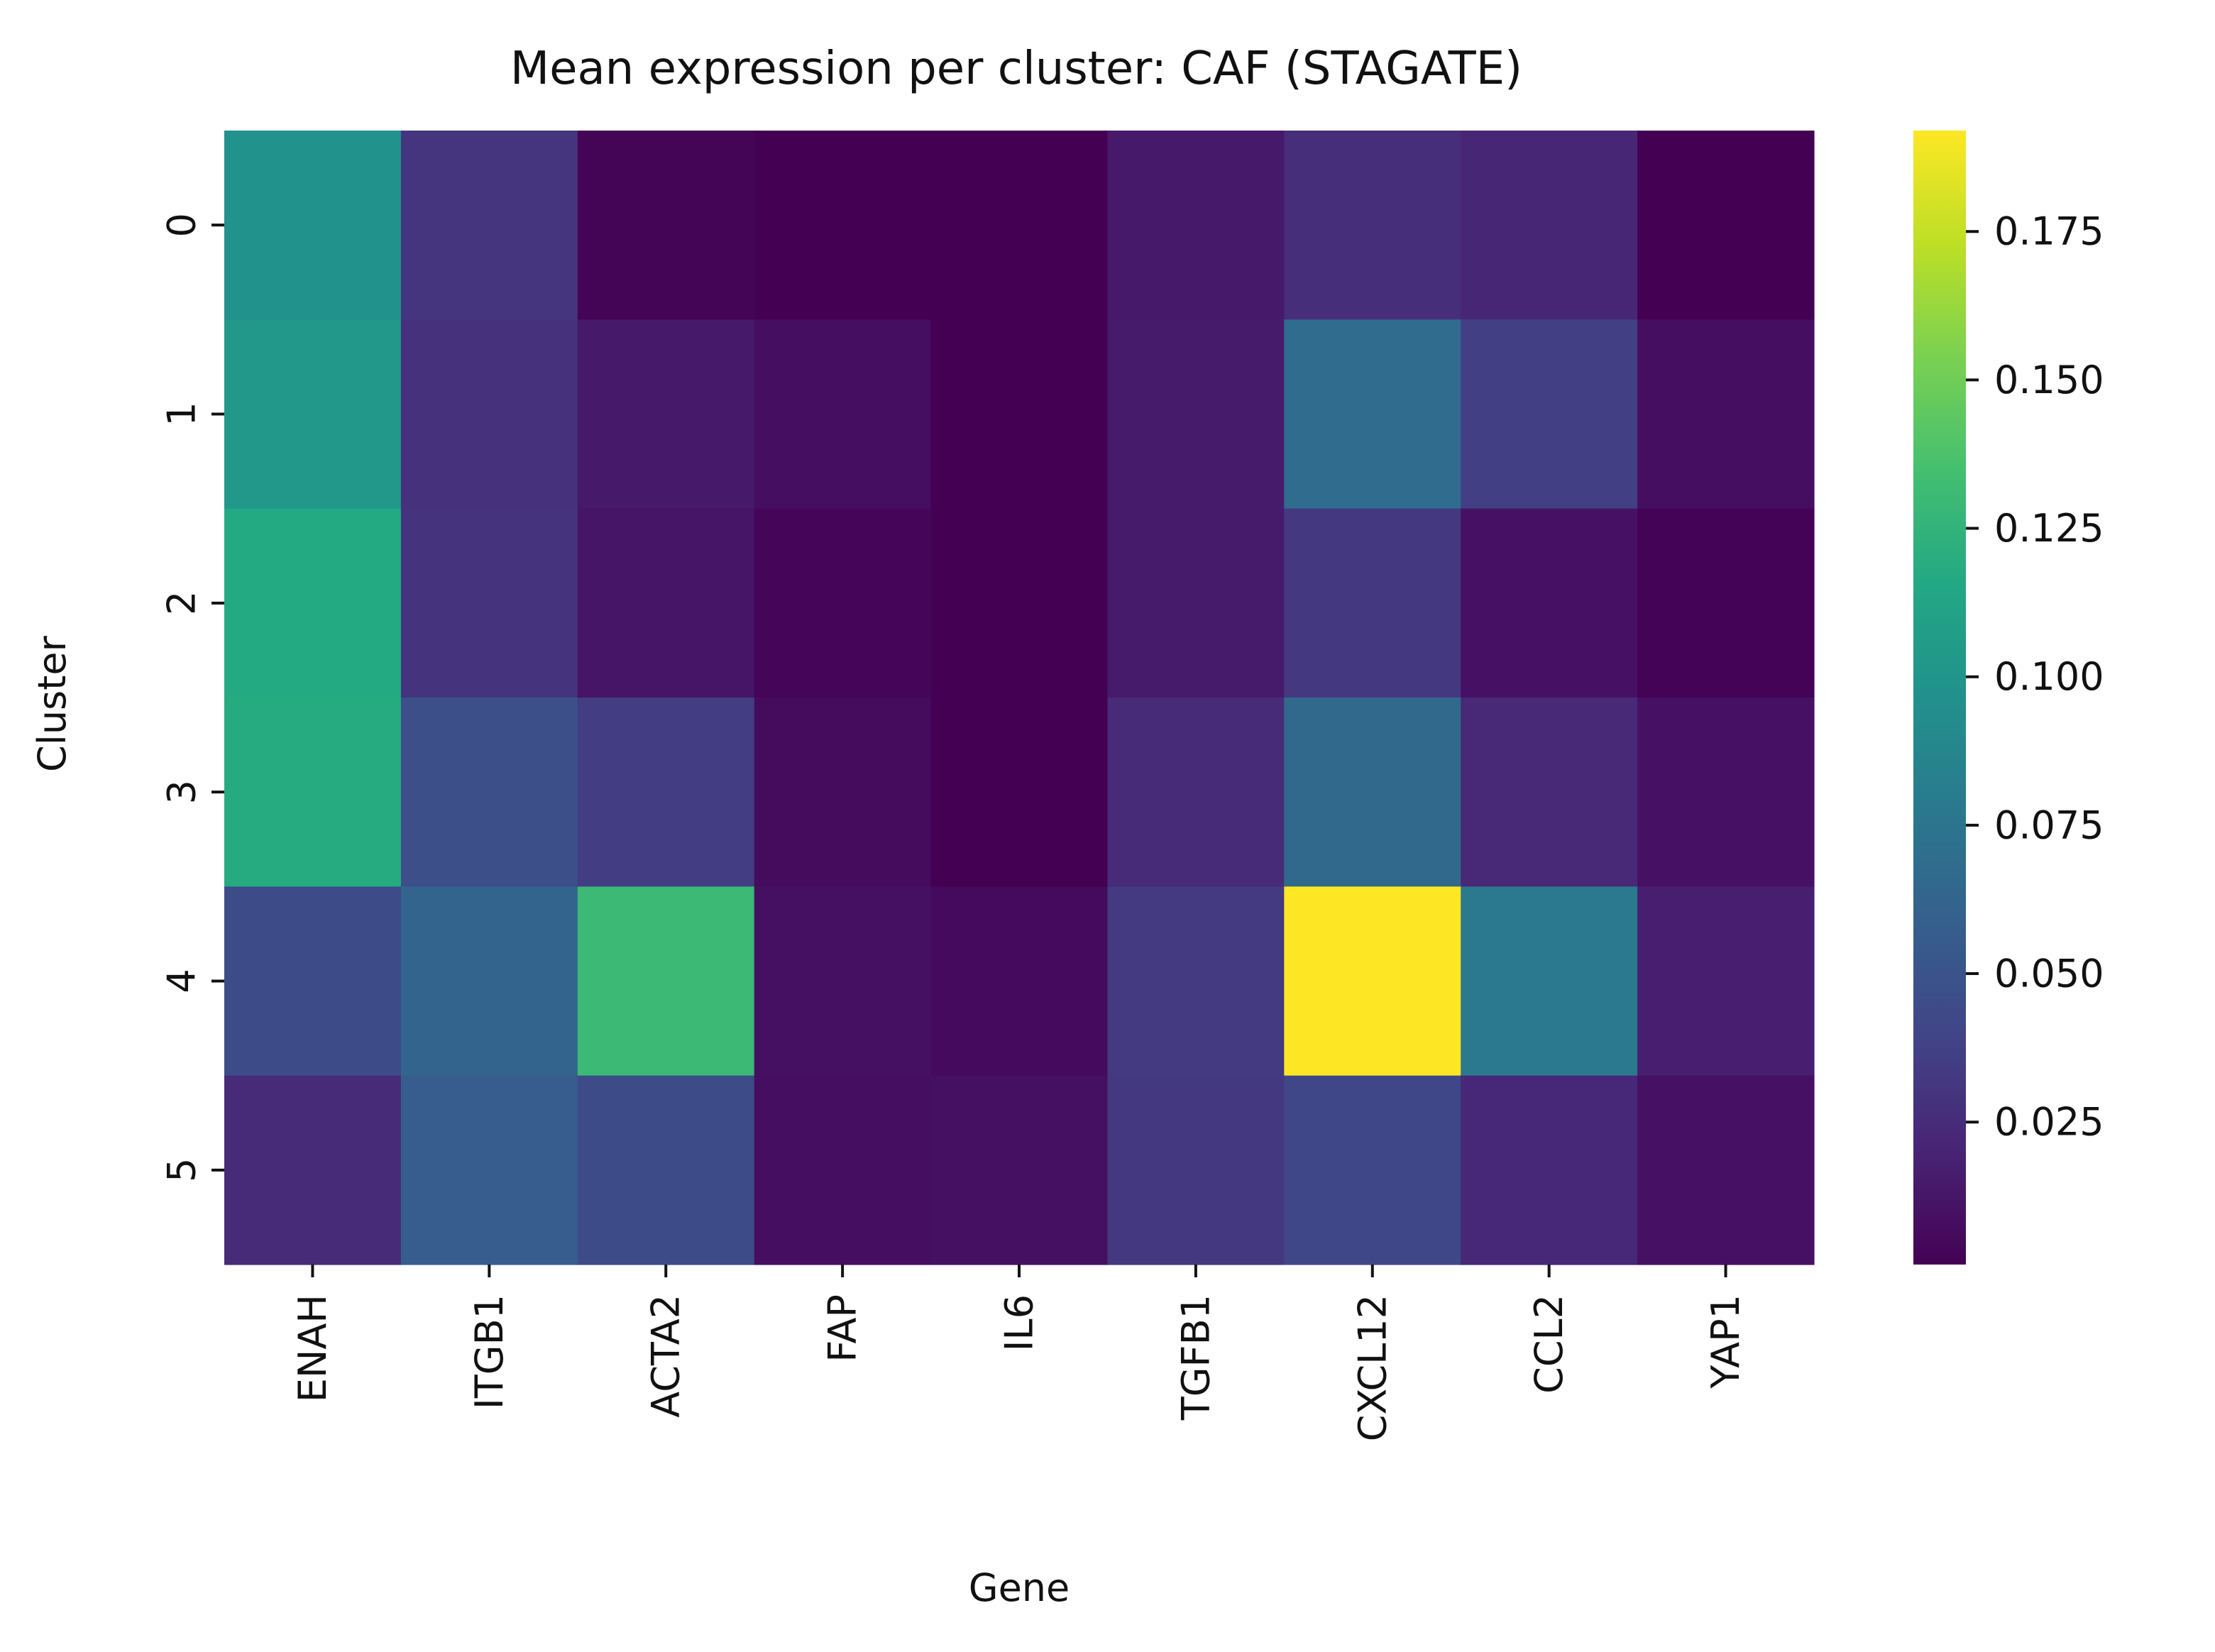  Describe the element at coordinates (182, 414) in the screenshot. I see `y-tick-label: 1` at that location.